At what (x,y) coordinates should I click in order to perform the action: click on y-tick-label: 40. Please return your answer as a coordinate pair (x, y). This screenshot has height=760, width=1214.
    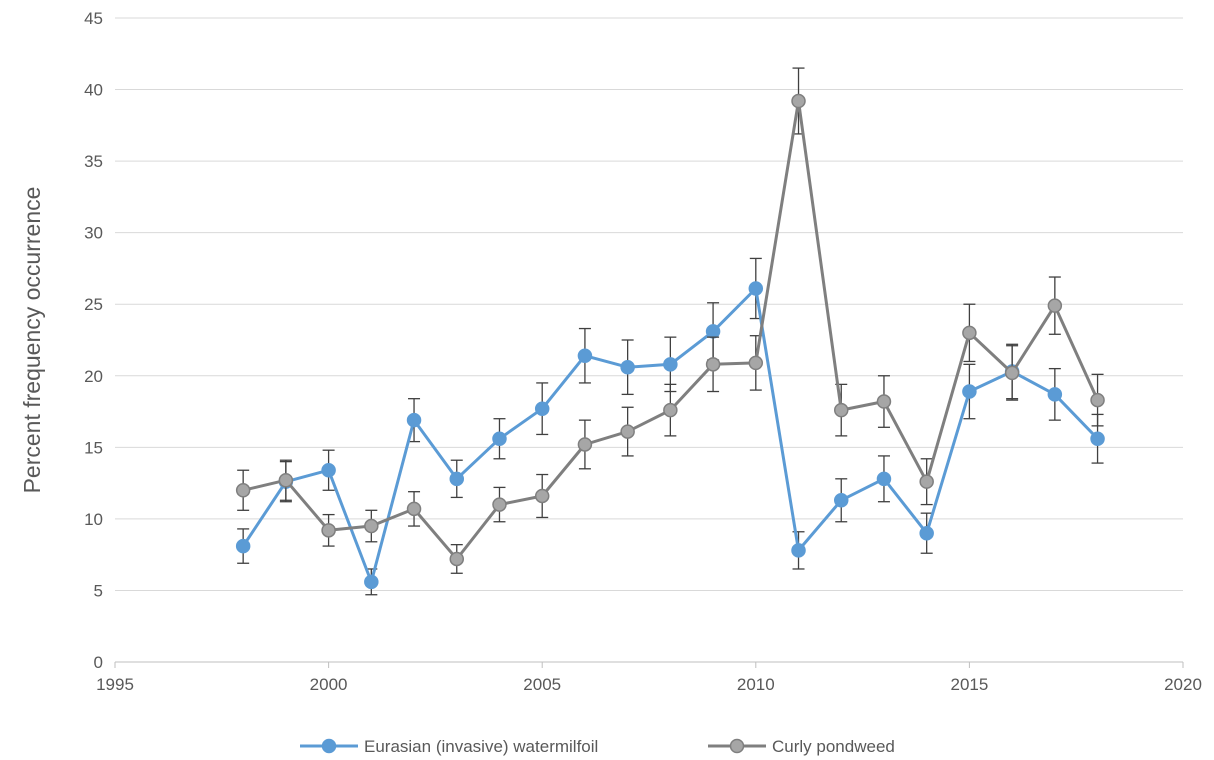
    Looking at the image, I should click on (93, 90).